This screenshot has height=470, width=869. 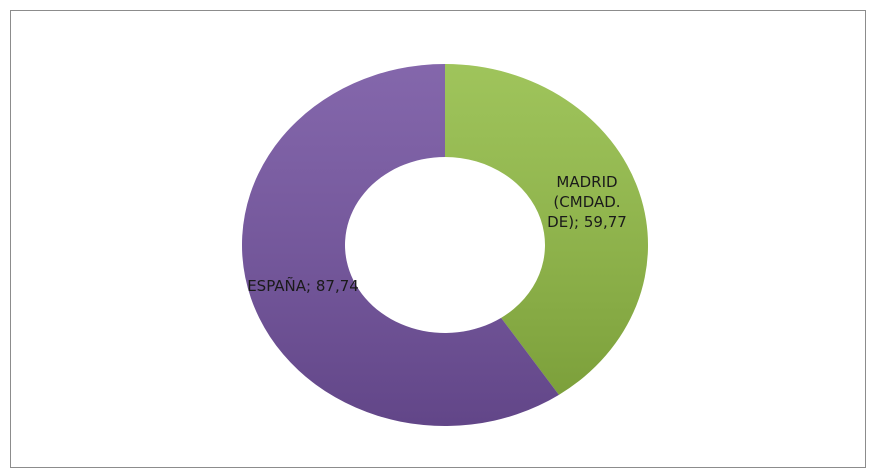 I want to click on data-label: ESPAÑA; 87,74, so click(x=303, y=286).